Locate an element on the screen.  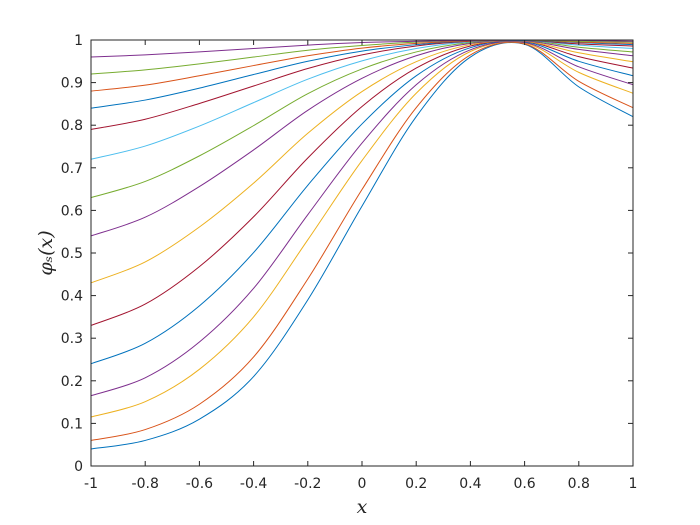
x-tick-label: 0.2 is located at coordinates (416, 484).